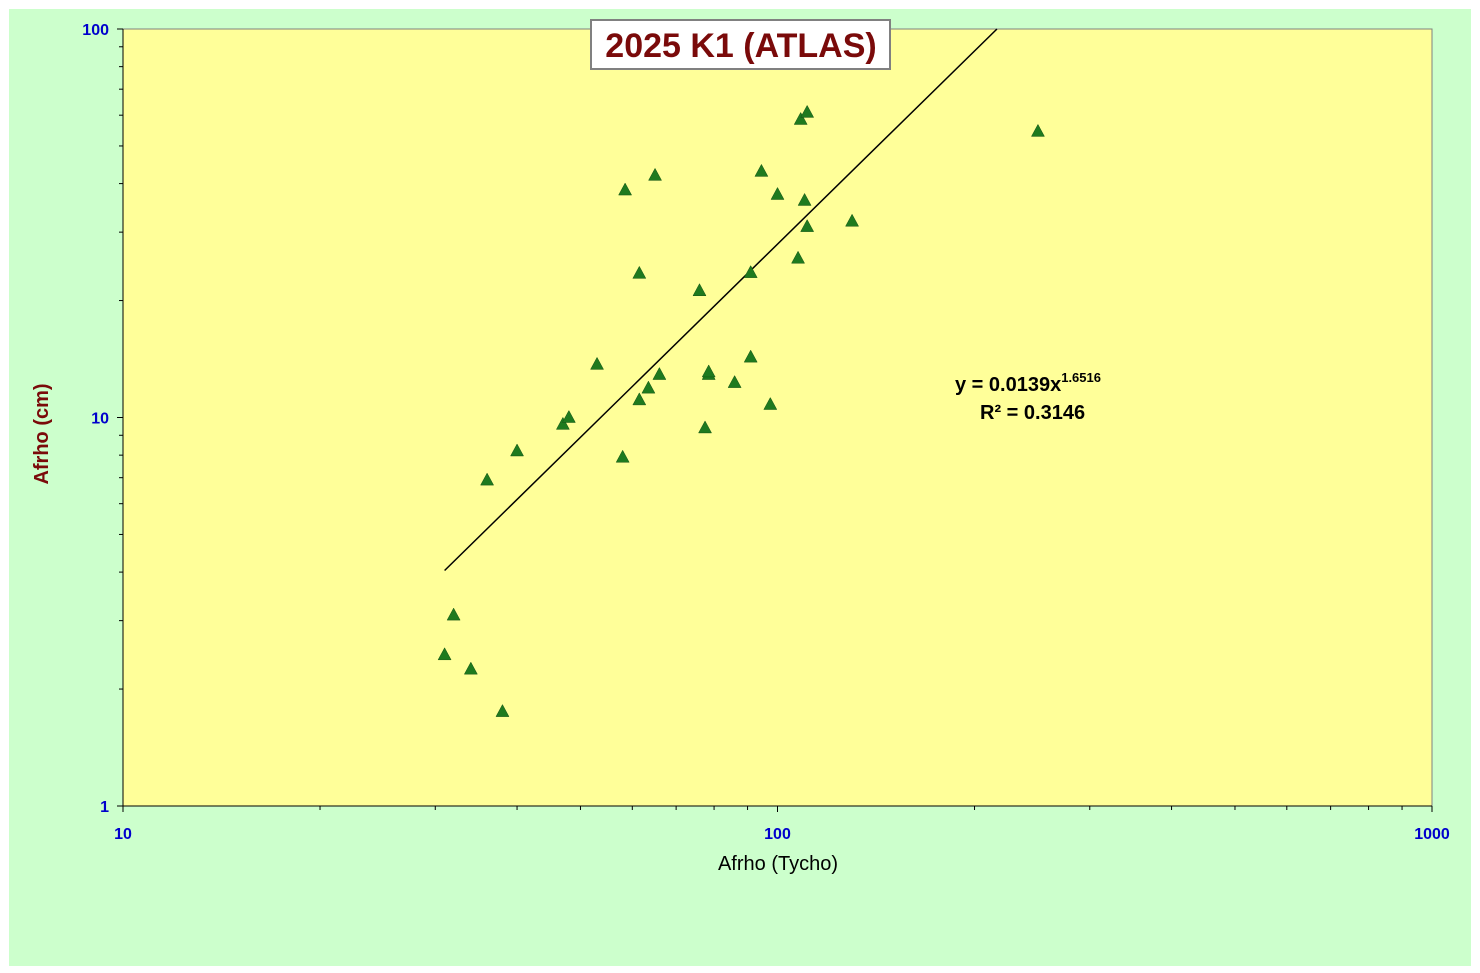  Describe the element at coordinates (1432, 834) in the screenshot. I see `x-tick-label: 1000` at that location.